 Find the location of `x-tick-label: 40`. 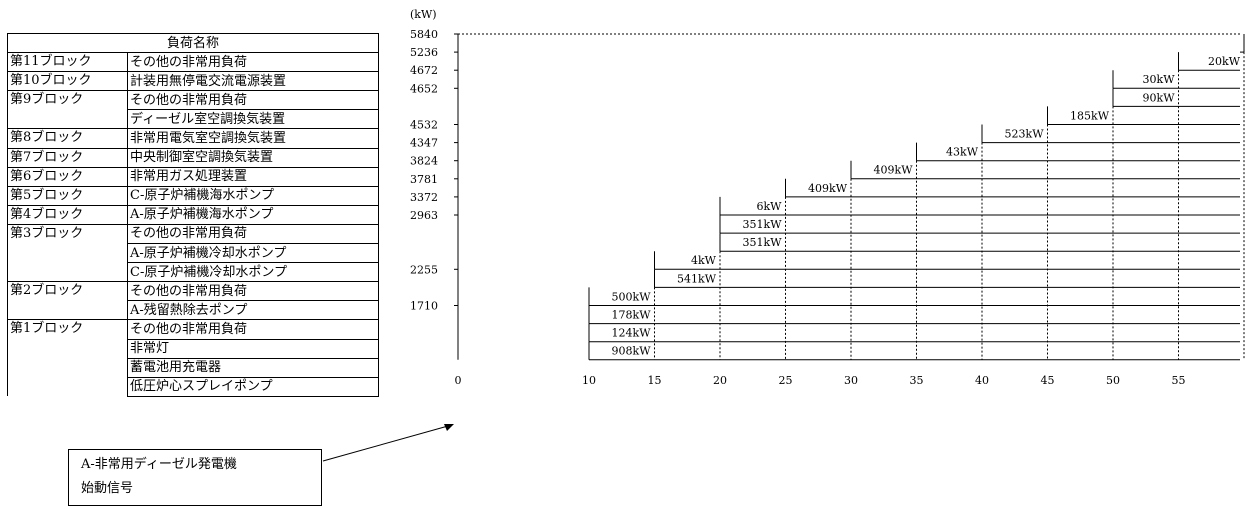

x-tick-label: 40 is located at coordinates (982, 380).